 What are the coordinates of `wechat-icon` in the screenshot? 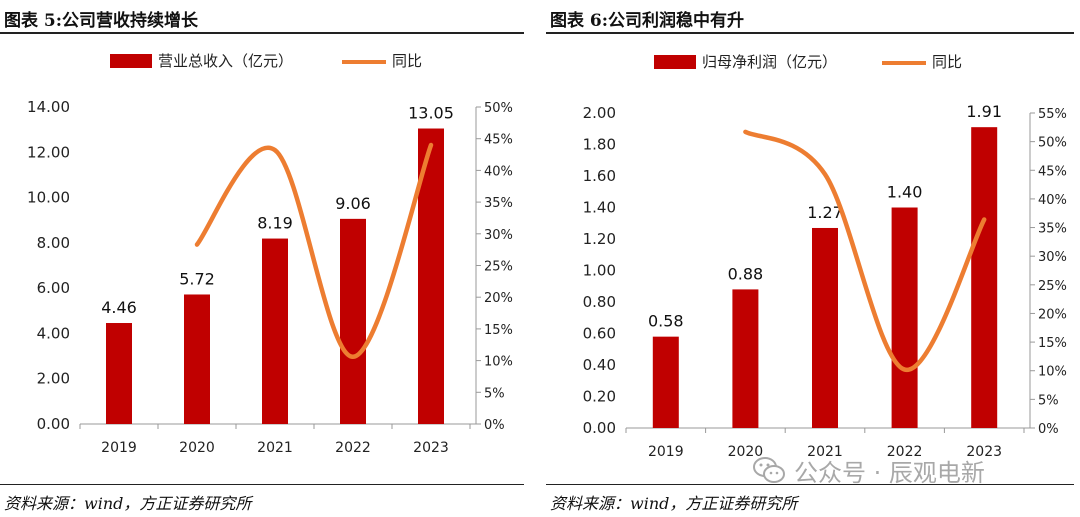 It's located at (769, 470).